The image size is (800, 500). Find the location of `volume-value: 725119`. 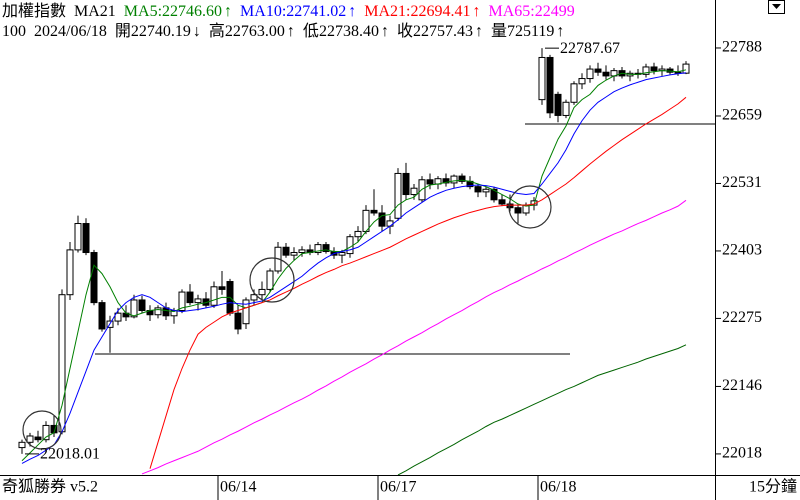

volume-value: 725119 is located at coordinates (530, 31).